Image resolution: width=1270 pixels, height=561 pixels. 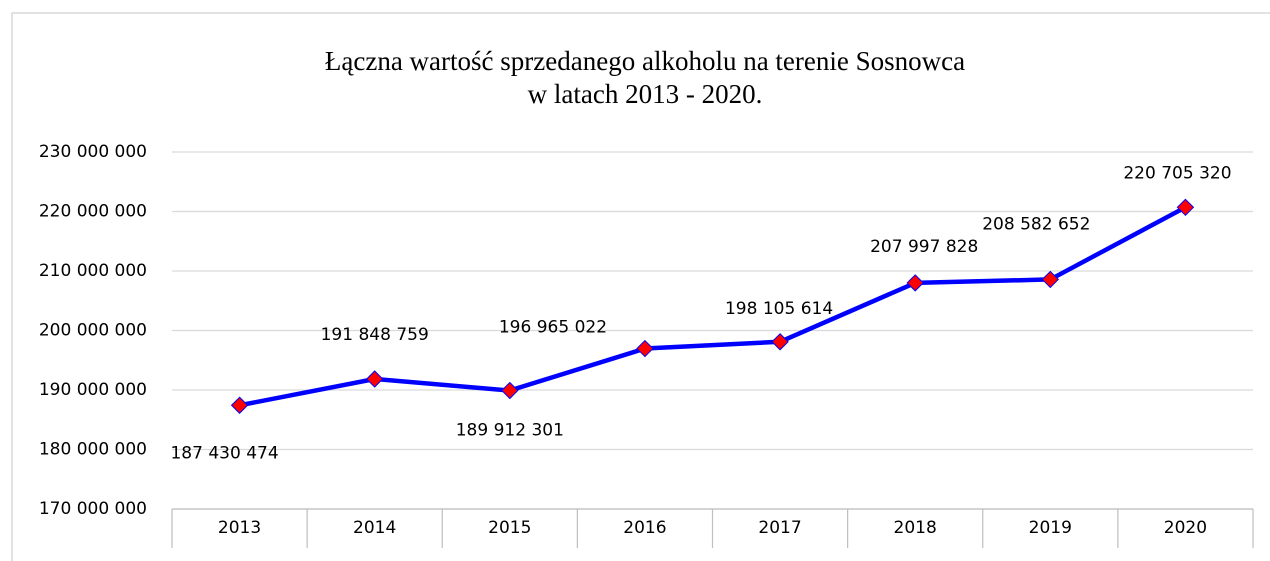 What do you see at coordinates (93, 509) in the screenshot?
I see `y-tick-label: 170 000 000` at bounding box center [93, 509].